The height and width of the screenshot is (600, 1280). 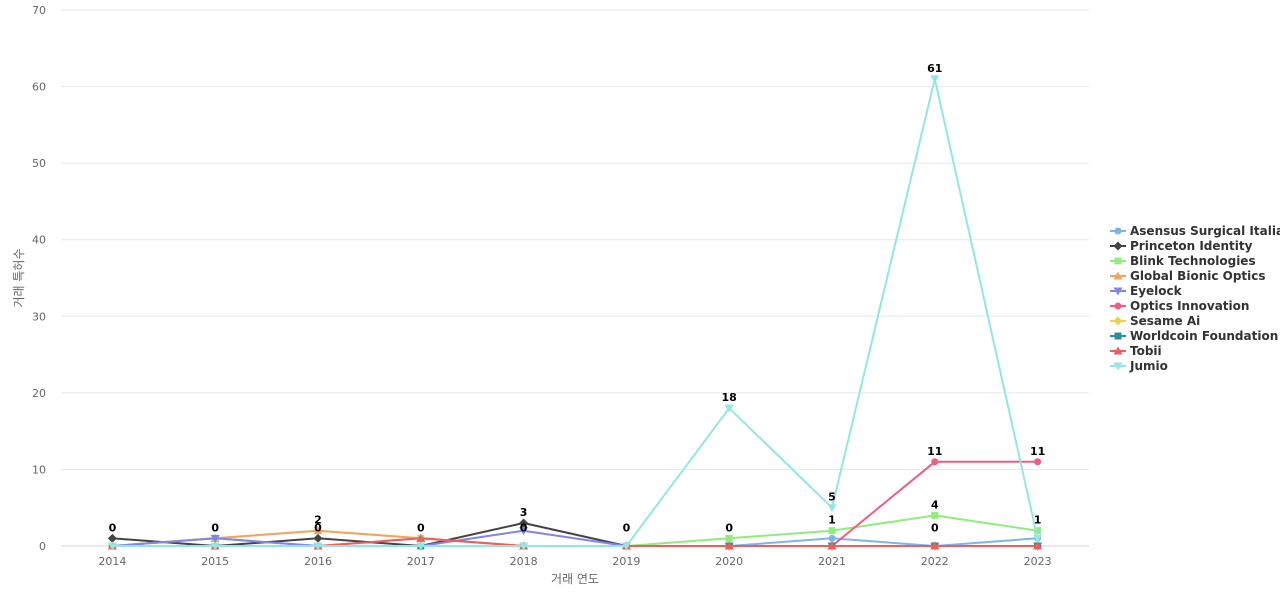 What do you see at coordinates (318, 520) in the screenshot?
I see `data-label: 2` at bounding box center [318, 520].